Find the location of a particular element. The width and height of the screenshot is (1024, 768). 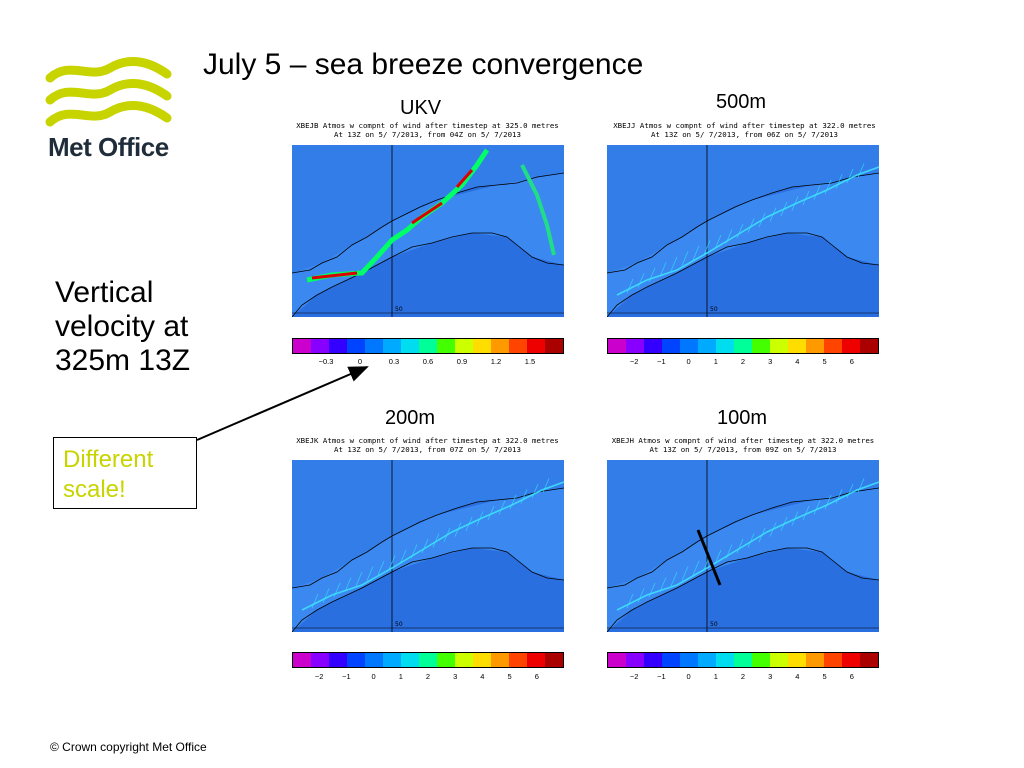

panel-label-500m: 500m is located at coordinates (741, 102).